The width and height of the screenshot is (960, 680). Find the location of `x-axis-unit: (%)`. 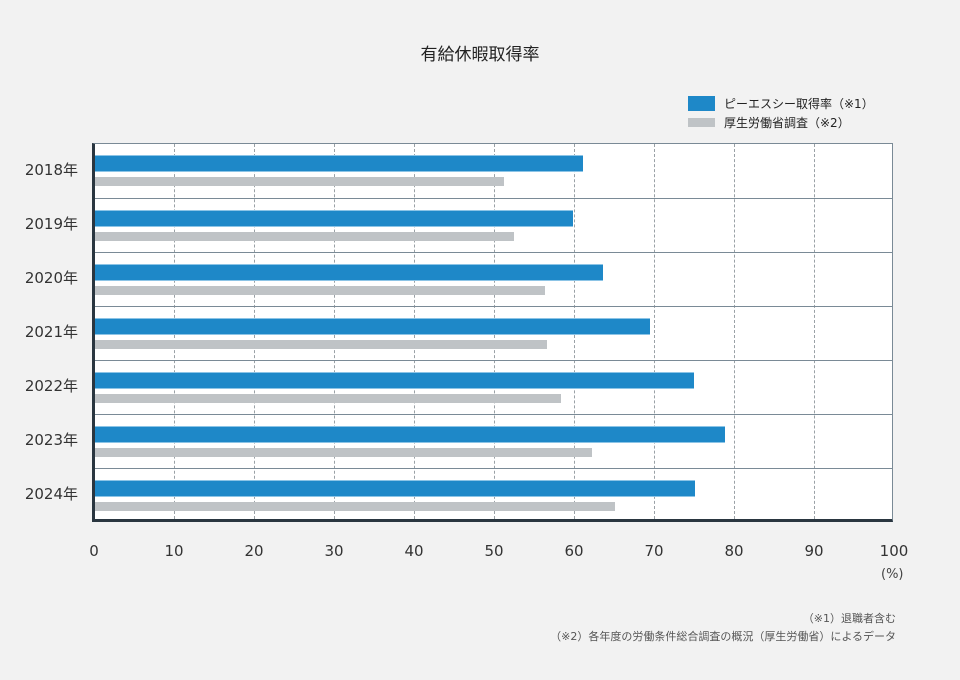

x-axis-unit: (%) is located at coordinates (892, 574).